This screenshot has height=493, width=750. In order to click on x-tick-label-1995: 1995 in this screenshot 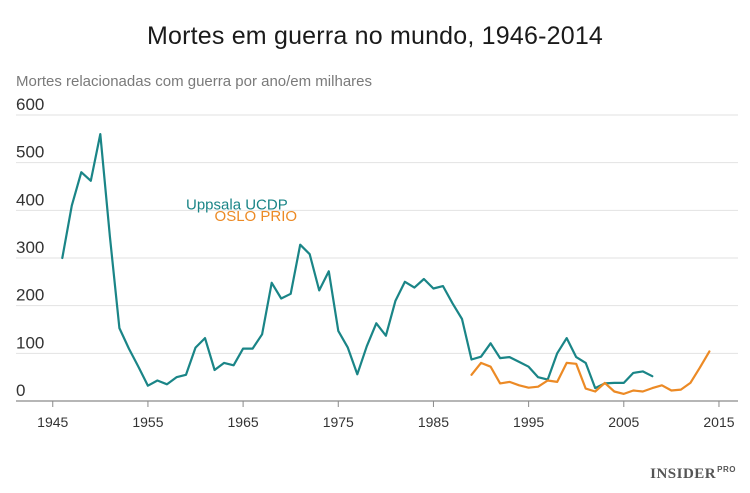, I will do `click(528, 422)`.